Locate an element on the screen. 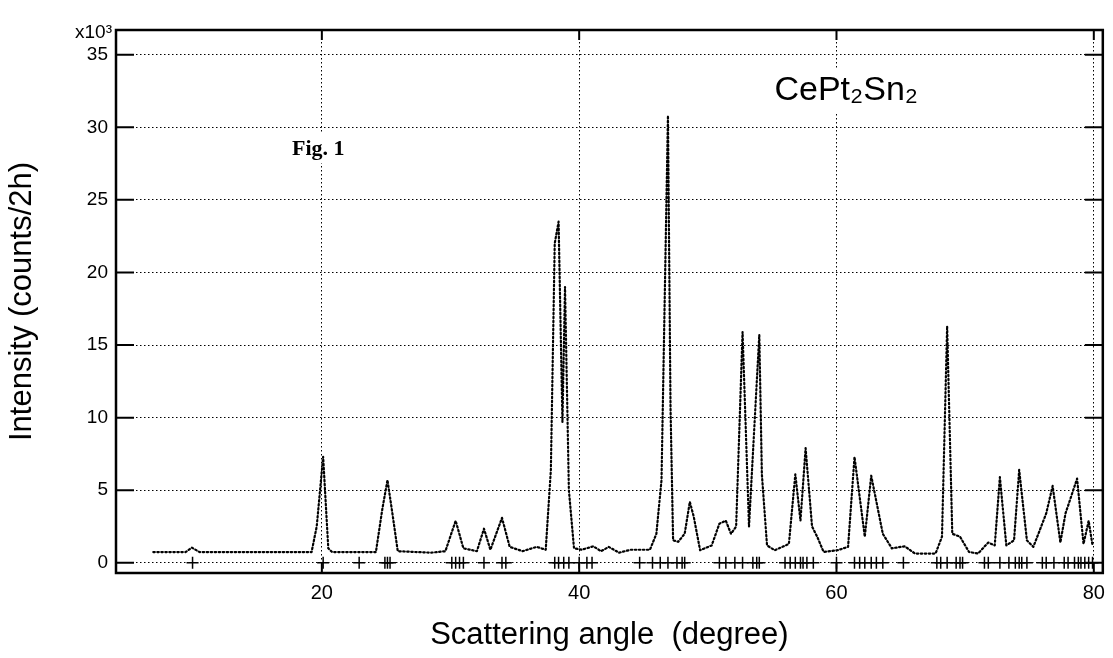 The height and width of the screenshot is (658, 1113). annotation: Fig. 1 is located at coordinates (318, 147).